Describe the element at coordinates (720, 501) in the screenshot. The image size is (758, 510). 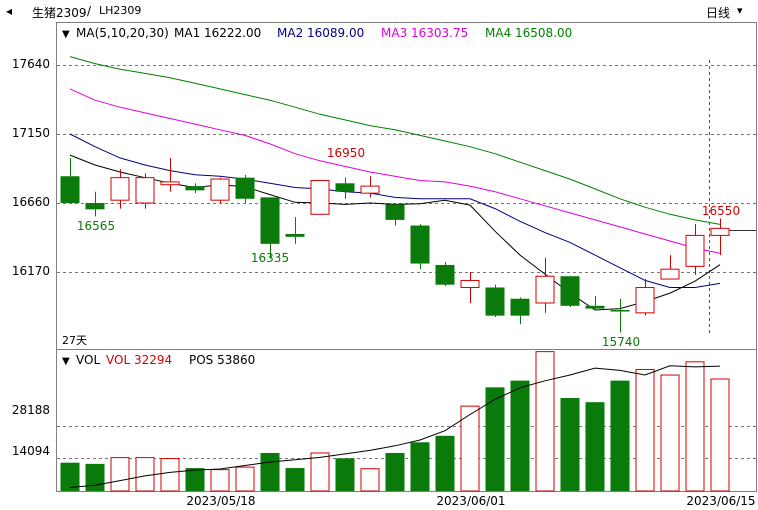
I see `x-tick-0615: 2023/06/15` at that location.